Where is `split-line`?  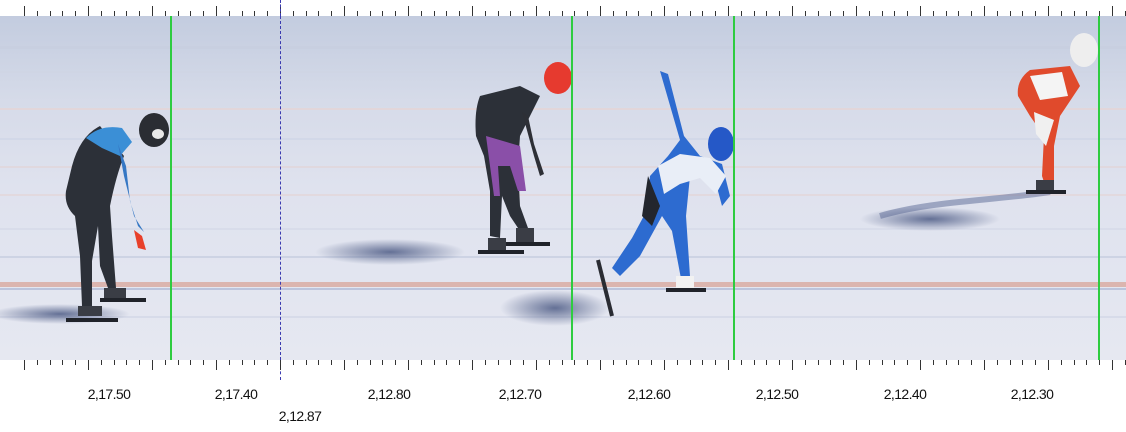
split-line is located at coordinates (280, 188).